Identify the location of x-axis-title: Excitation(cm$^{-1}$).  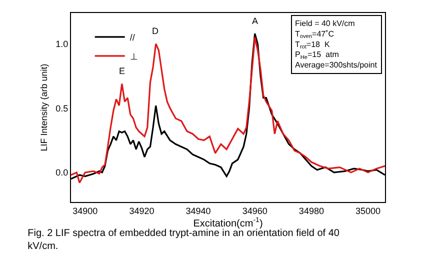
(228, 223).